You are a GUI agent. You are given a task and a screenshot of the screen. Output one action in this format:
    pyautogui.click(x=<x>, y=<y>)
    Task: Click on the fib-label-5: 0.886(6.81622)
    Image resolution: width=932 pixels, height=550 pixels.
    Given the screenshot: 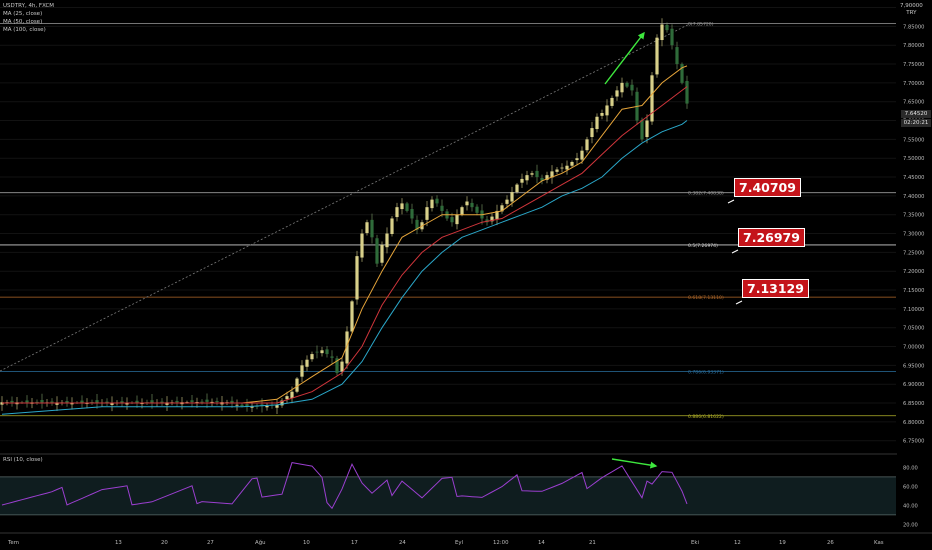 What is the action you would take?
    pyautogui.click(x=706, y=417)
    